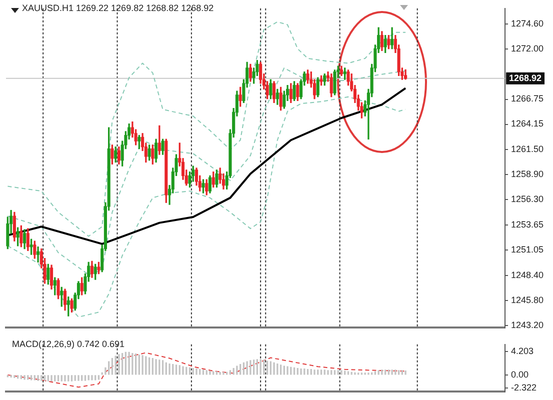  What do you see at coordinates (527, 174) in the screenshot?
I see `y-tick-label: 1258.90` at bounding box center [527, 174].